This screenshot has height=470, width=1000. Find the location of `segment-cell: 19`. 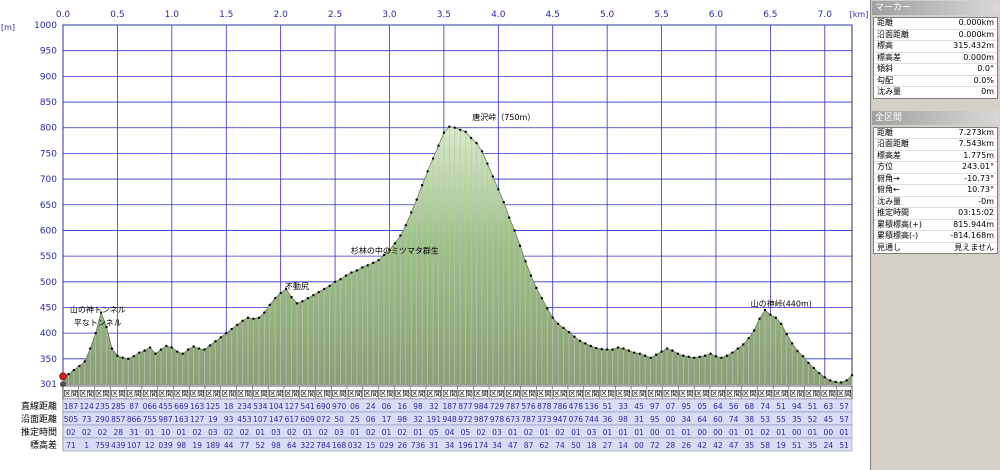

segment-cell: 19 is located at coordinates (781, 445).